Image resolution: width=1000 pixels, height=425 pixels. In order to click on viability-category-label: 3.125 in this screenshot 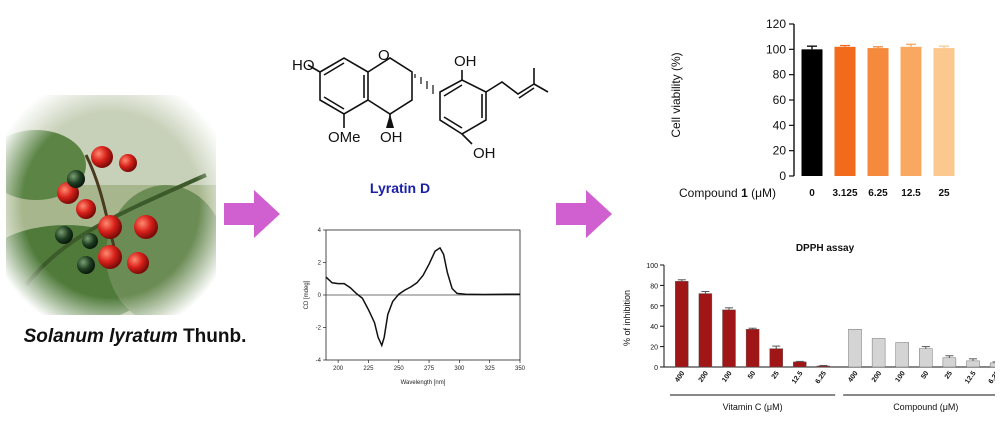, I will do `click(844, 193)`.